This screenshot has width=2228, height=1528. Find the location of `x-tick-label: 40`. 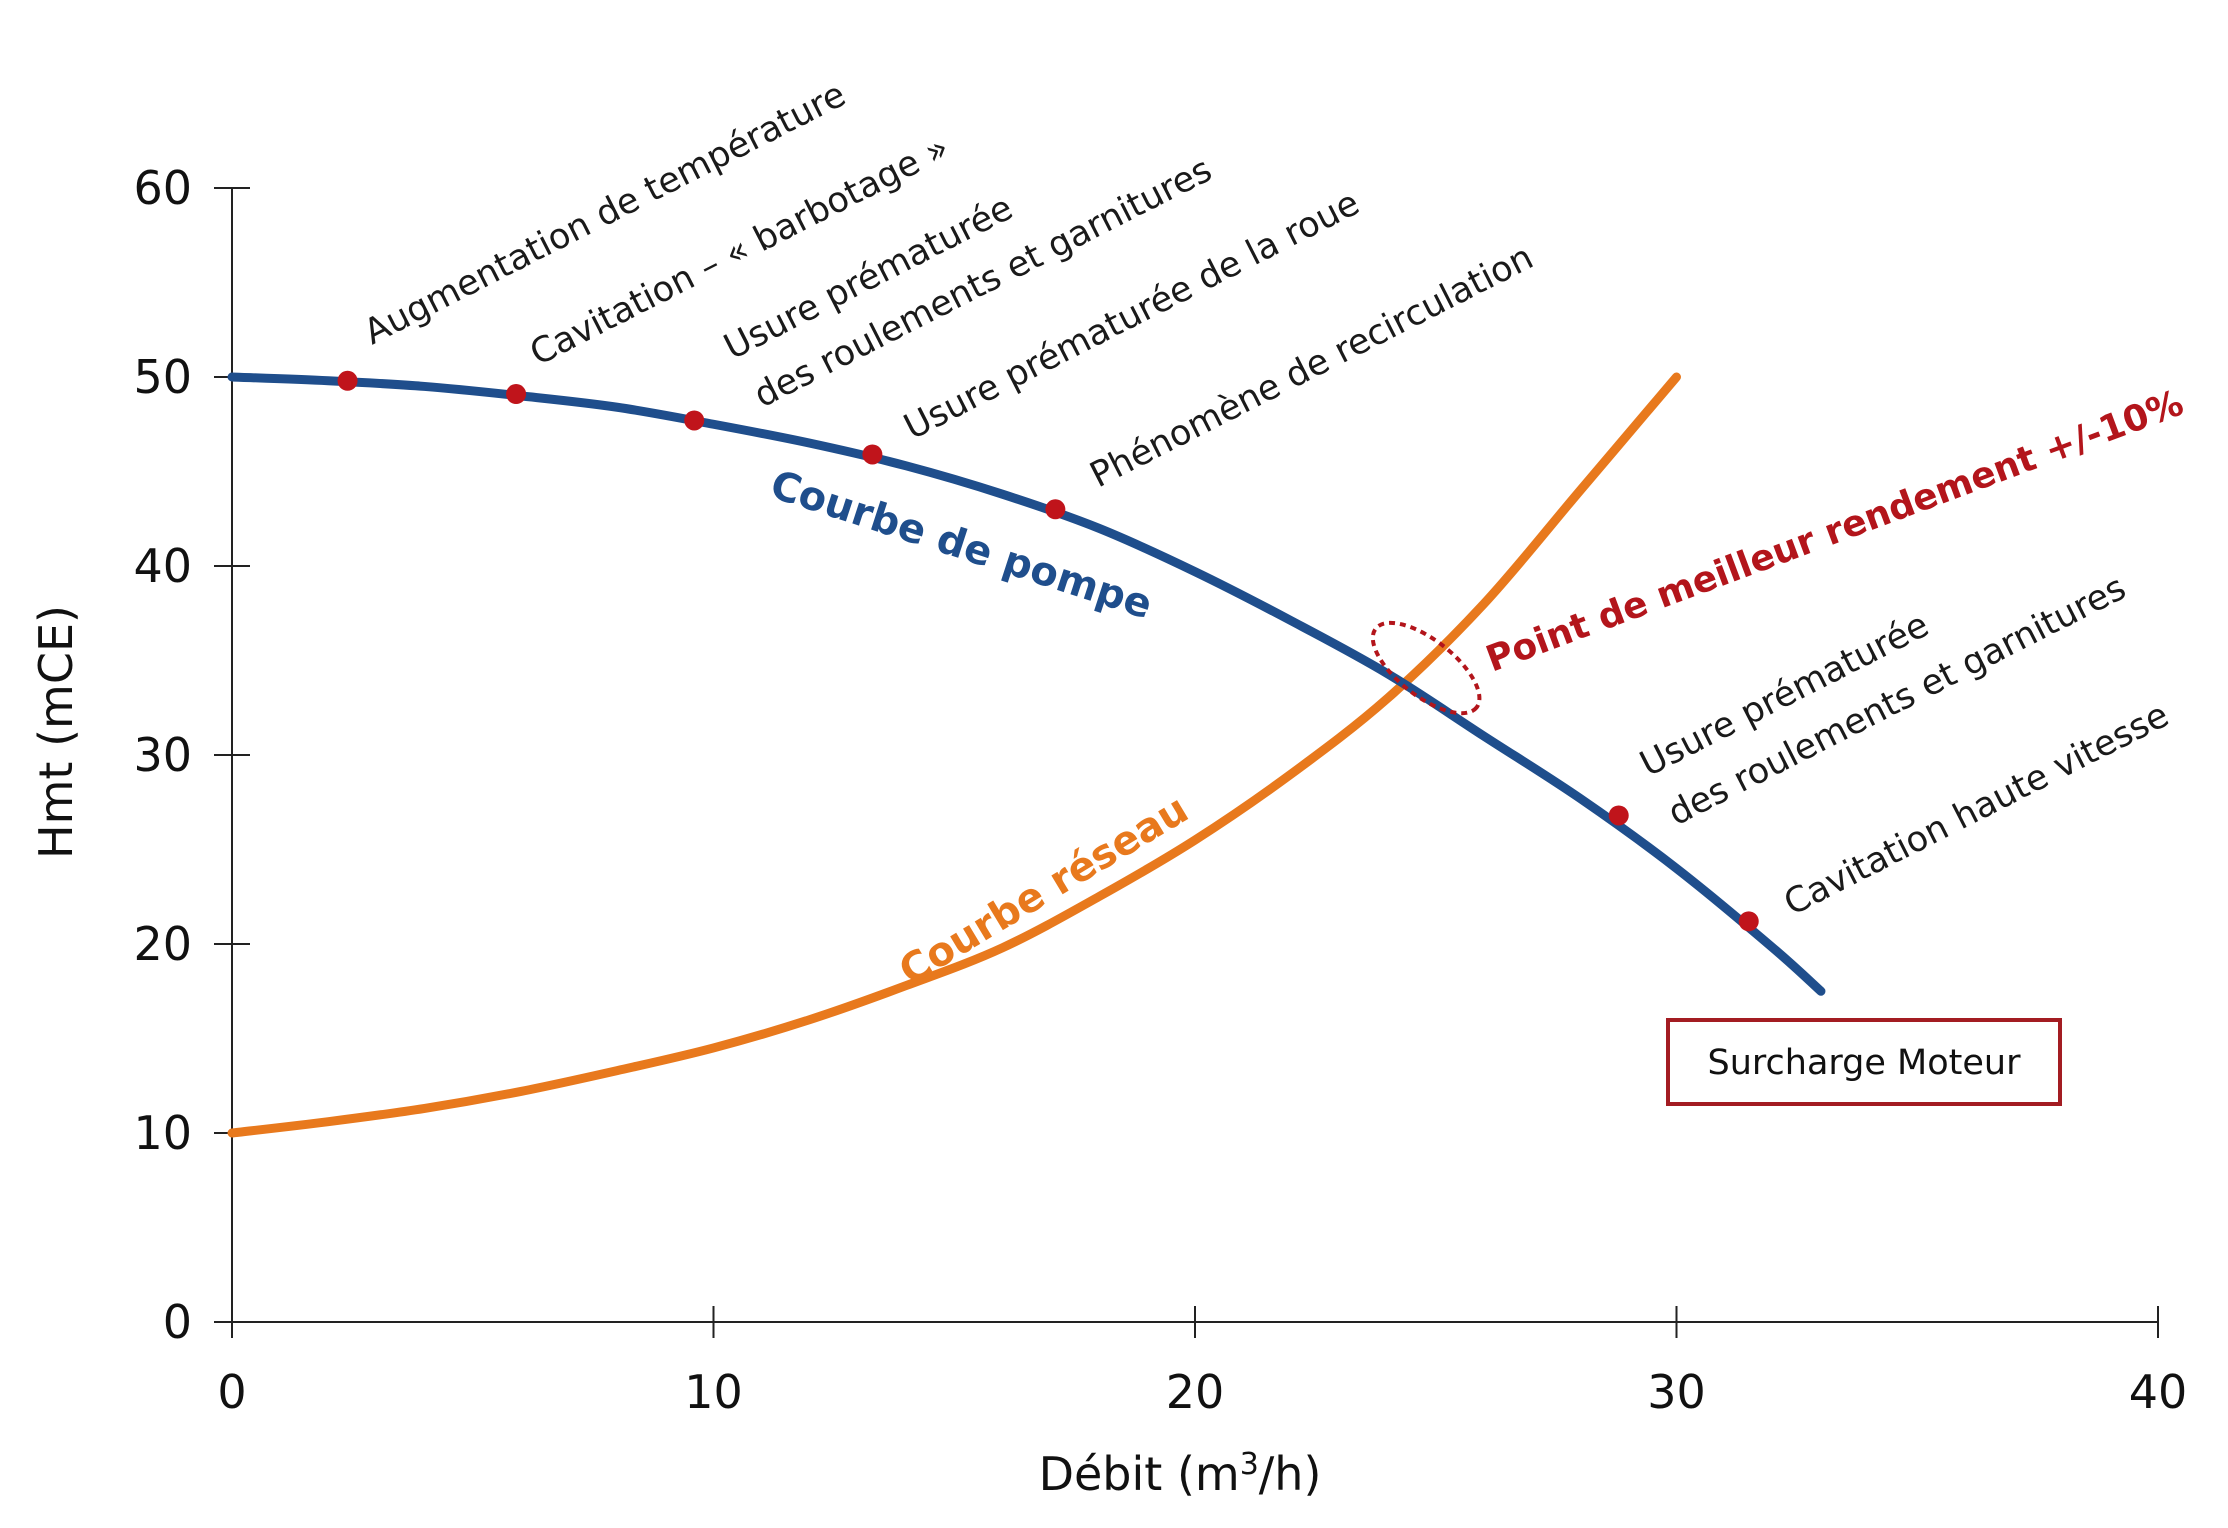

x-tick-label: 40 is located at coordinates (2158, 1392).